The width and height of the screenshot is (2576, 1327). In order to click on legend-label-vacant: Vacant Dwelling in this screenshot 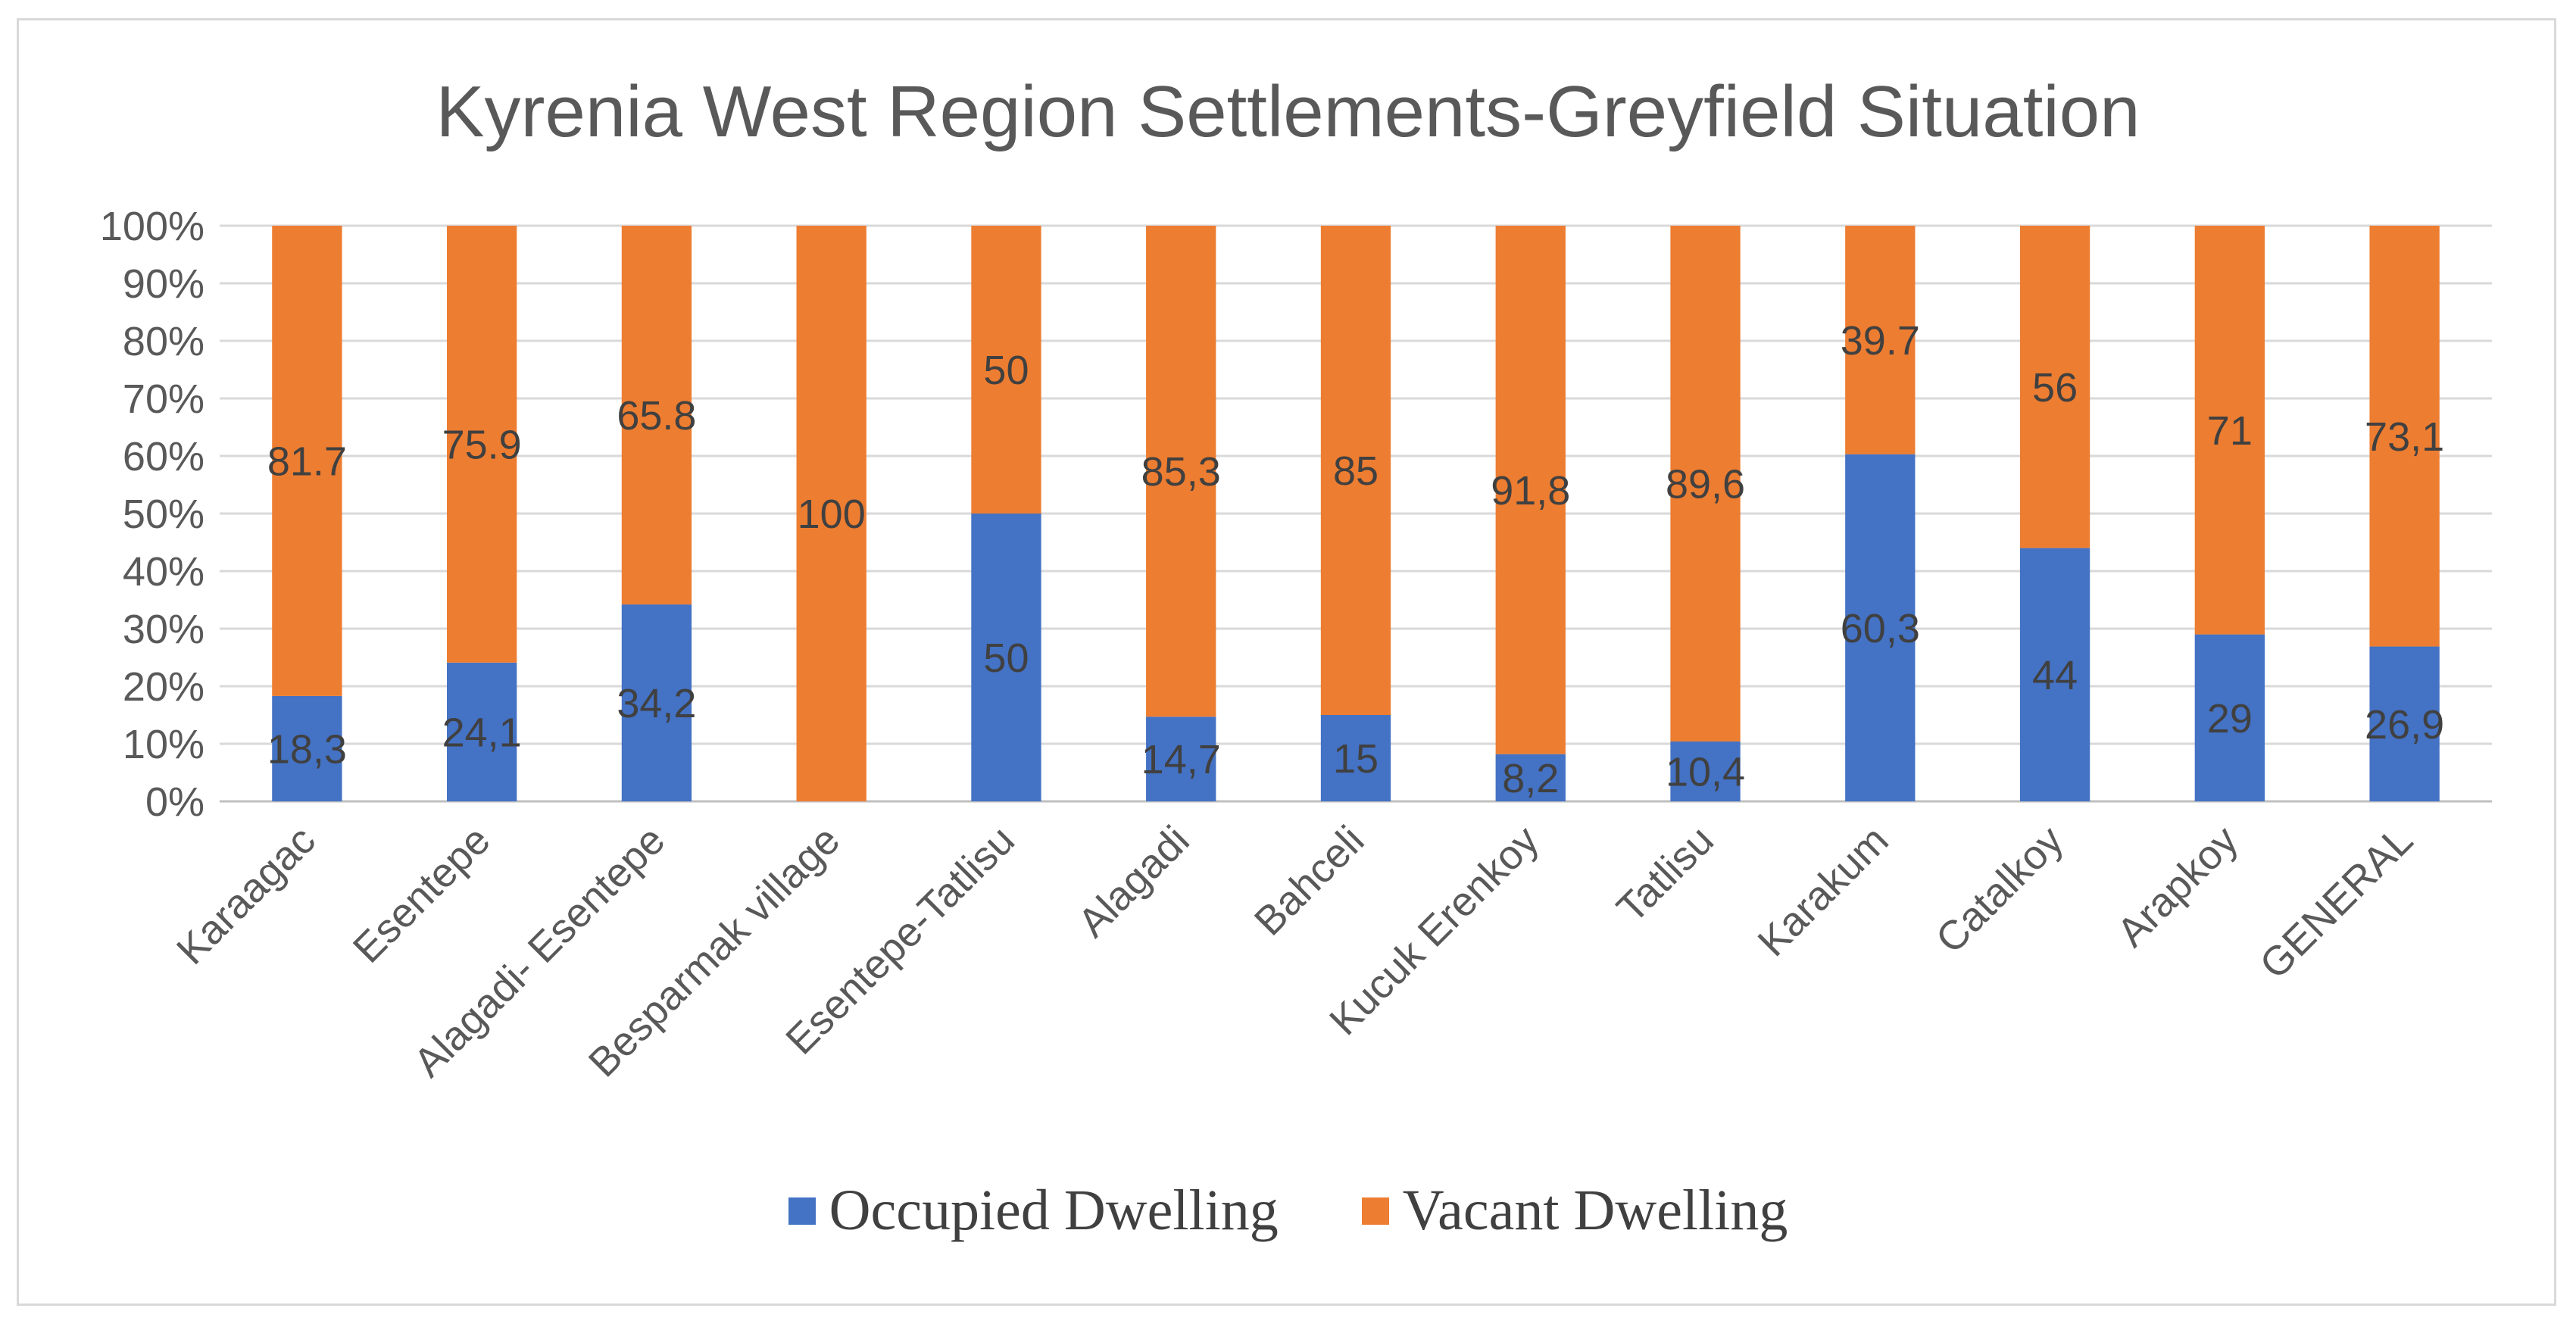, I will do `click(1595, 1211)`.